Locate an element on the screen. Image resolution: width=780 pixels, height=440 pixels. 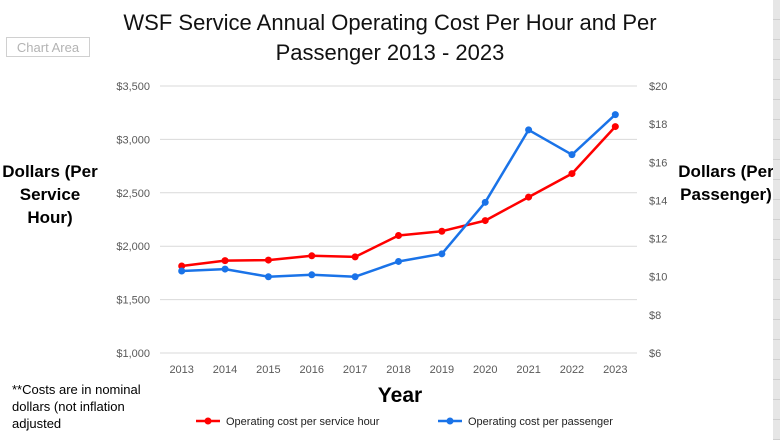
y-left-tick-label: $2,500 is located at coordinates (133, 194).